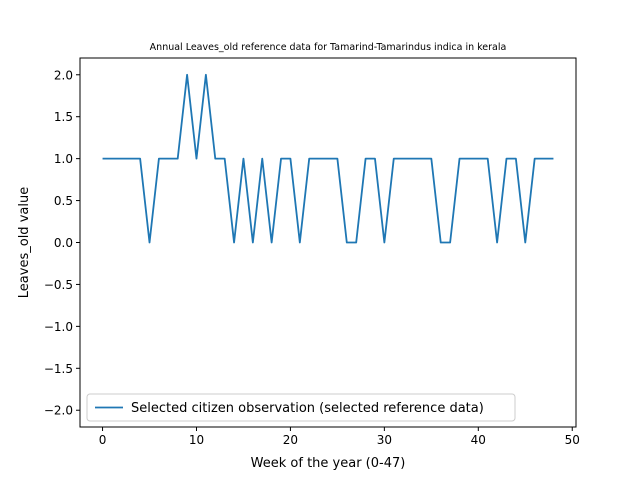 Image resolution: width=640 pixels, height=484 pixels. Describe the element at coordinates (196, 440) in the screenshot. I see `x-tick-label: 10` at that location.